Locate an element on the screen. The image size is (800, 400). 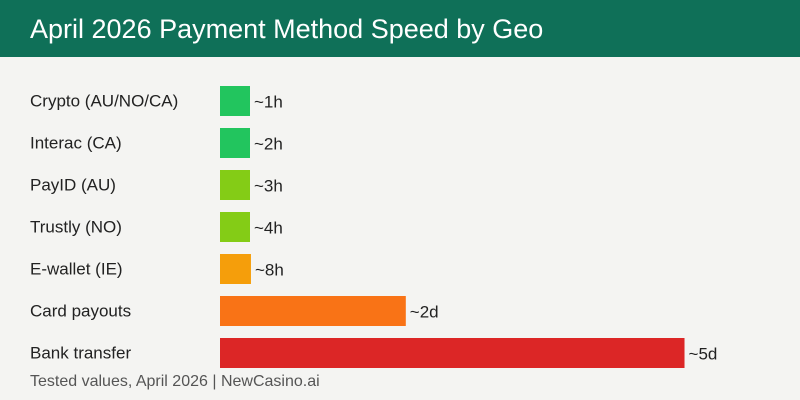
value-label: ~2d is located at coordinates (424, 312).